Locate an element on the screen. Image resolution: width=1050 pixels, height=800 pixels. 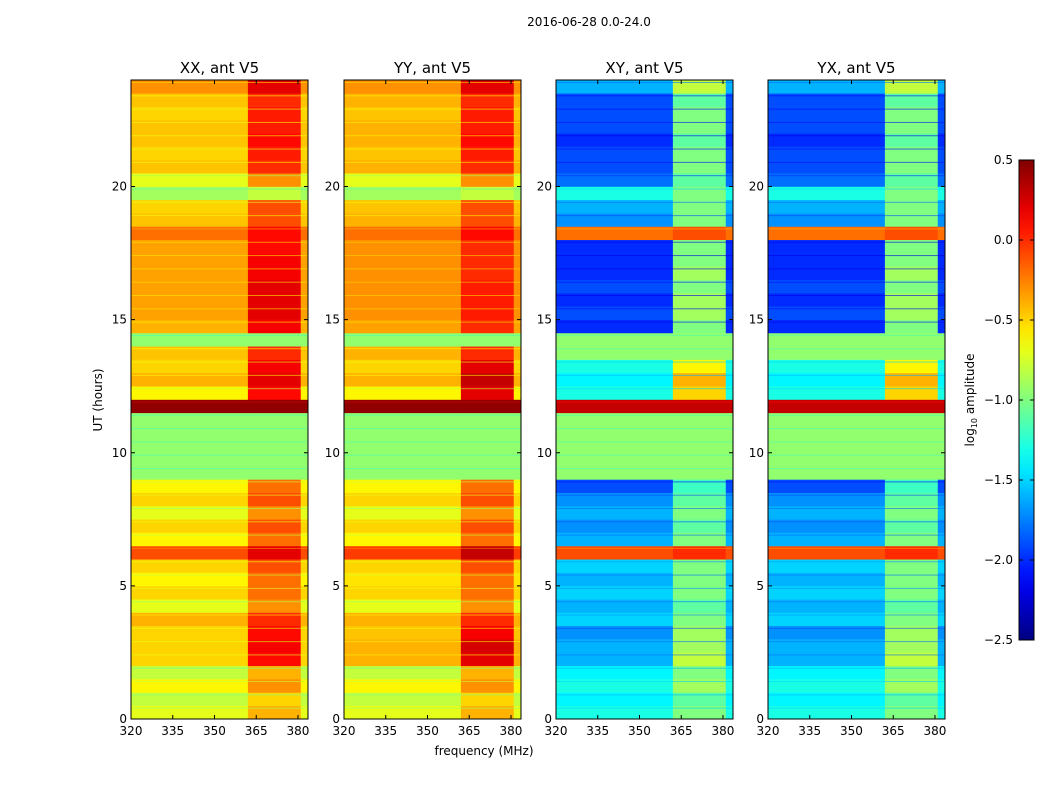
y-tick-label: 0 is located at coordinates (760, 719).